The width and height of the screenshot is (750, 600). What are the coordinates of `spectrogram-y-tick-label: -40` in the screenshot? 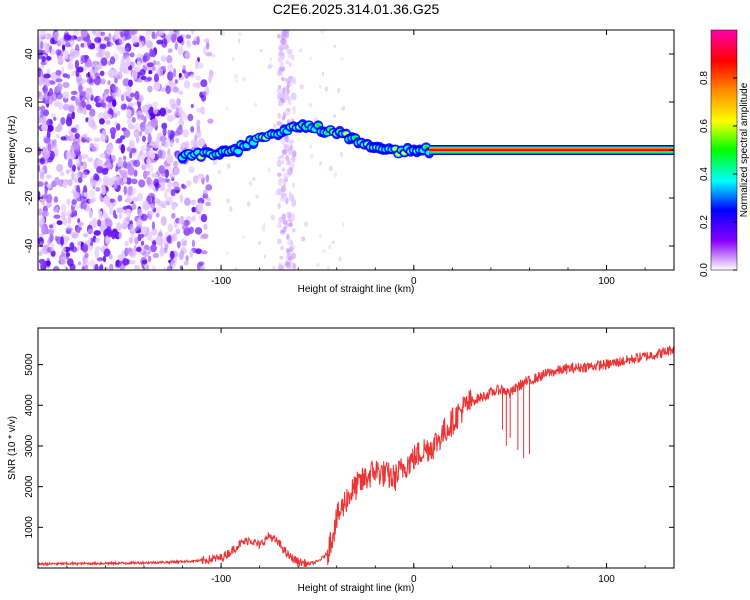 It's located at (29, 245).